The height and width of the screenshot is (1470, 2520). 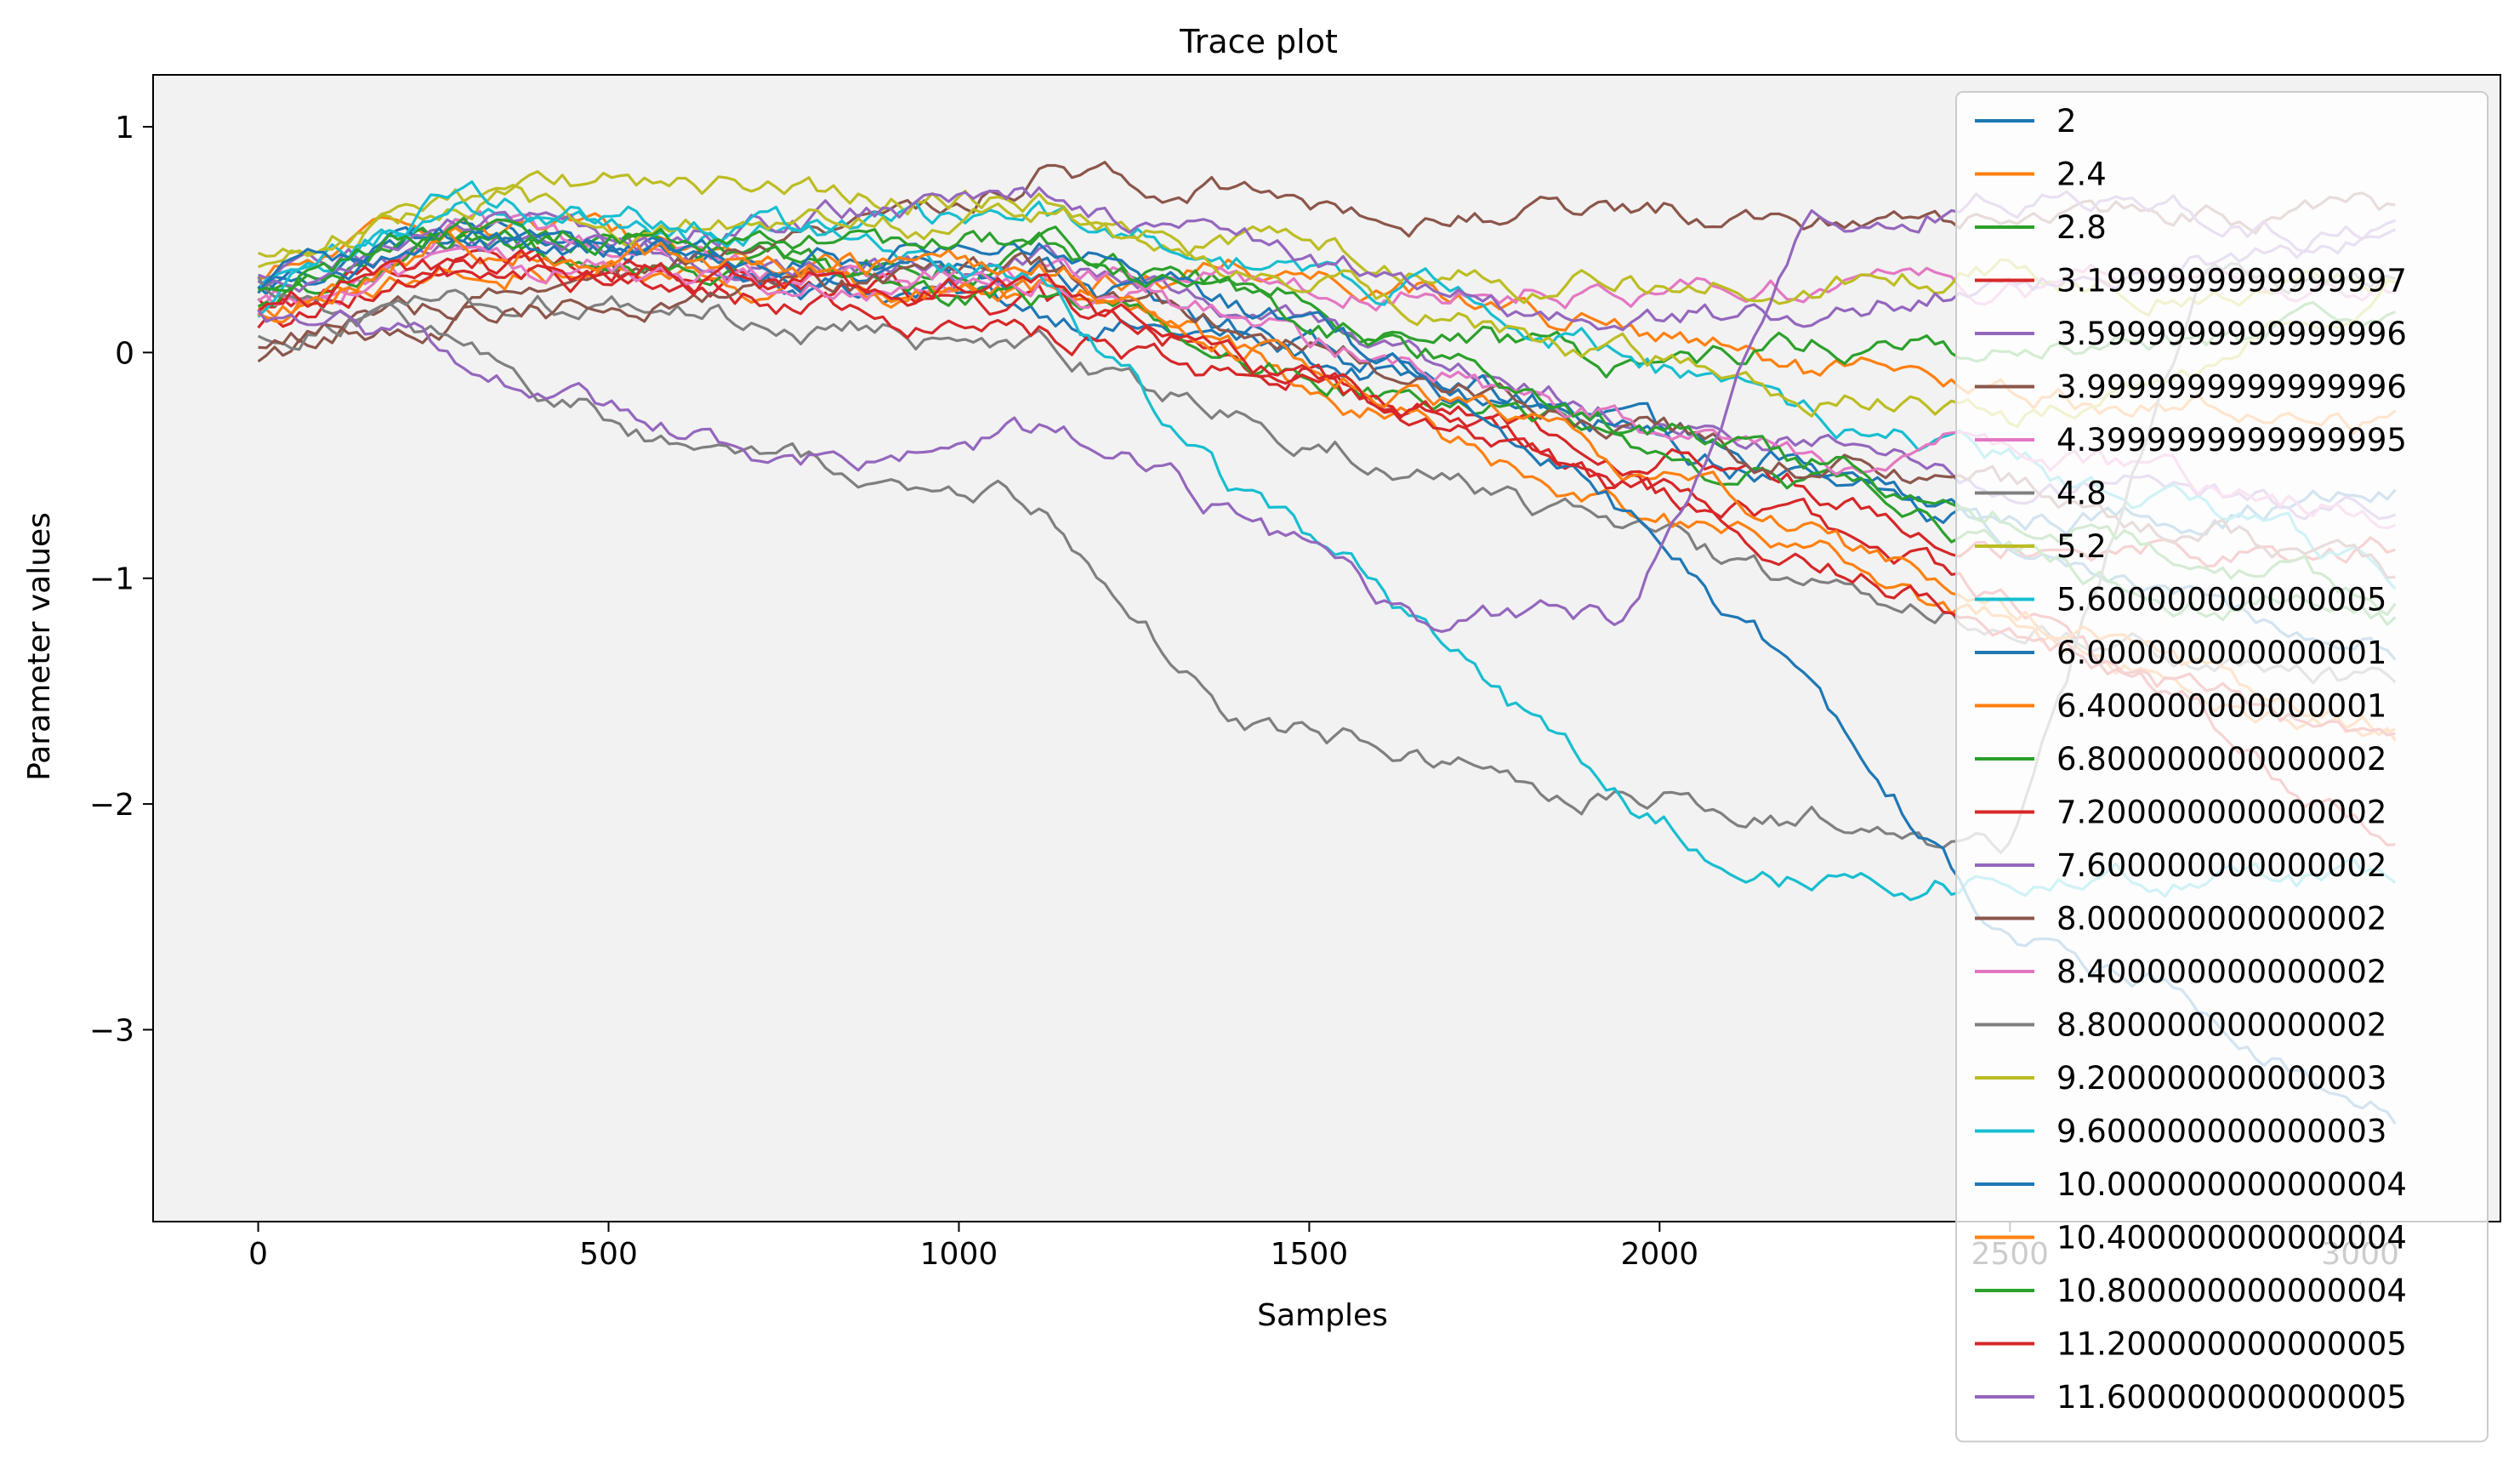 I want to click on legend-label: 11.600000000000005, so click(x=2231, y=1397).